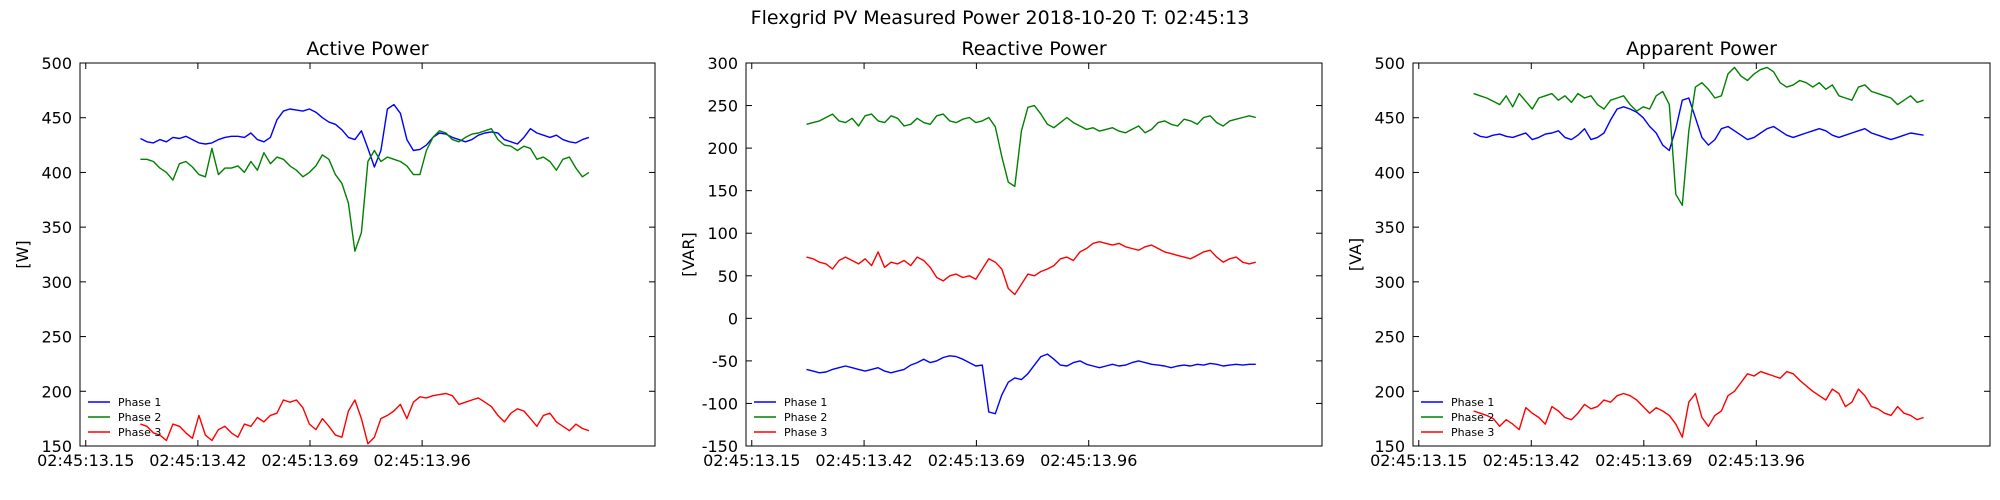  I want to click on y-tick-label: -100, so click(720, 403).